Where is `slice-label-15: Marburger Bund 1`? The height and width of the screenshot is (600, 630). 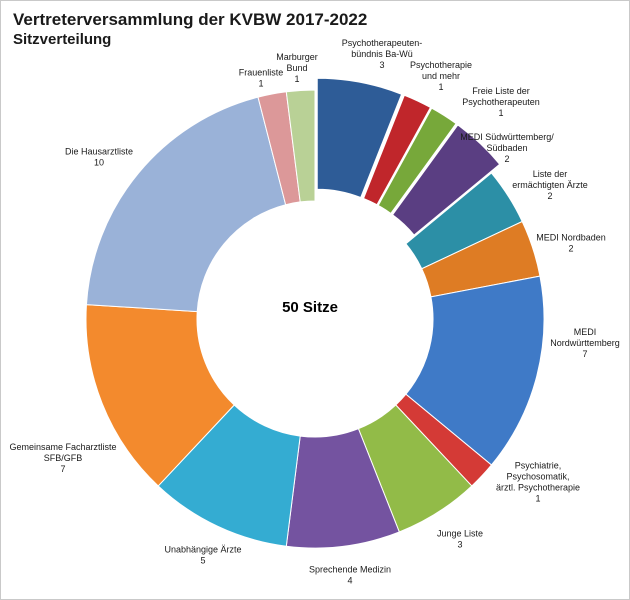 slice-label-15: Marburger Bund 1 is located at coordinates (297, 68).